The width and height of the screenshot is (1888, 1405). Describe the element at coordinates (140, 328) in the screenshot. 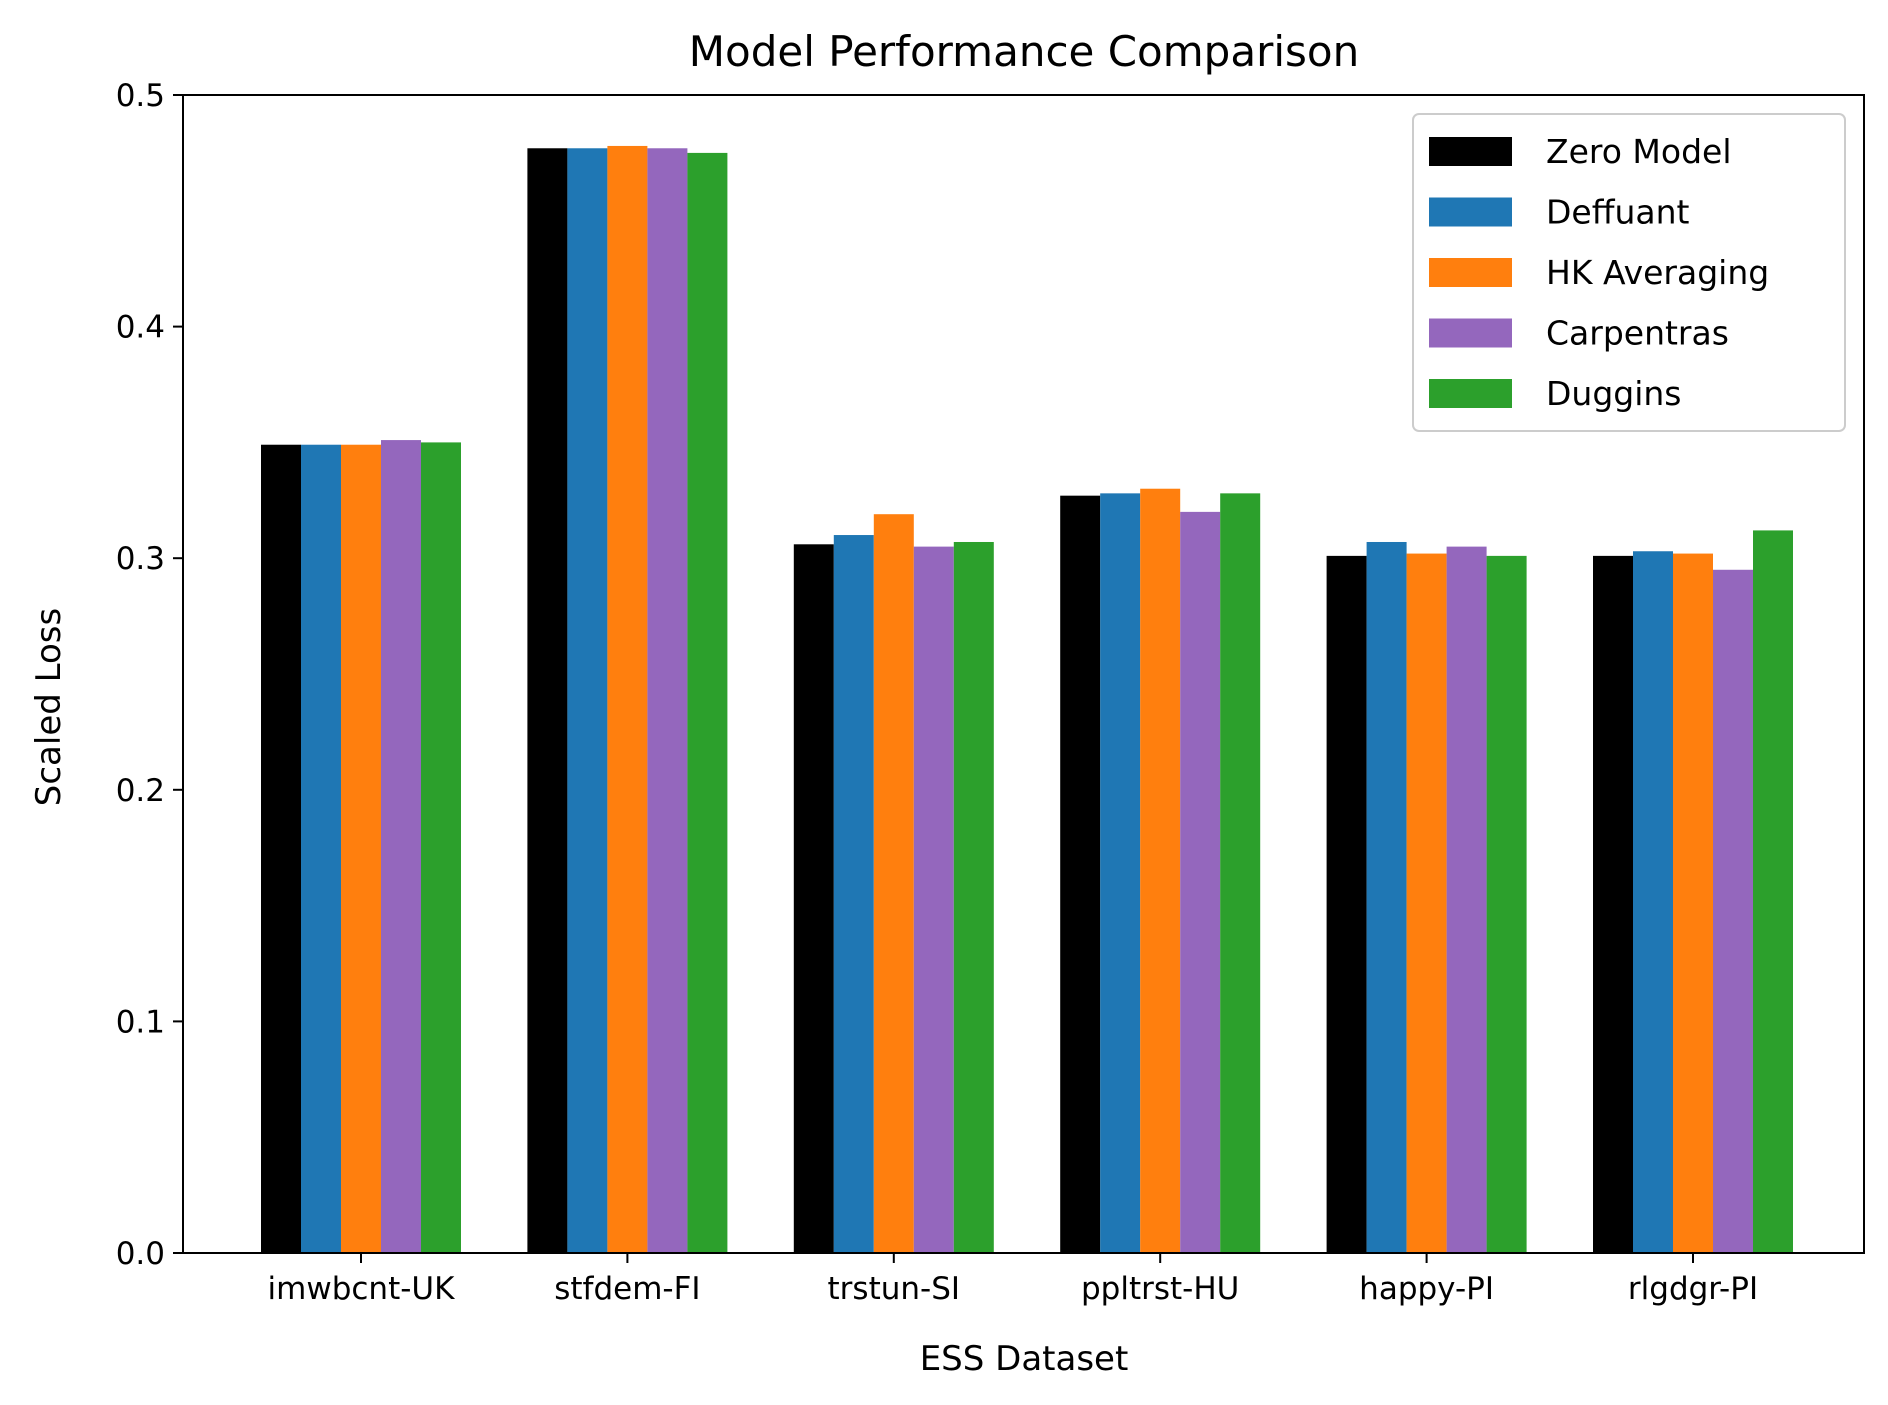

I see `y-tick-label: 0.4` at that location.